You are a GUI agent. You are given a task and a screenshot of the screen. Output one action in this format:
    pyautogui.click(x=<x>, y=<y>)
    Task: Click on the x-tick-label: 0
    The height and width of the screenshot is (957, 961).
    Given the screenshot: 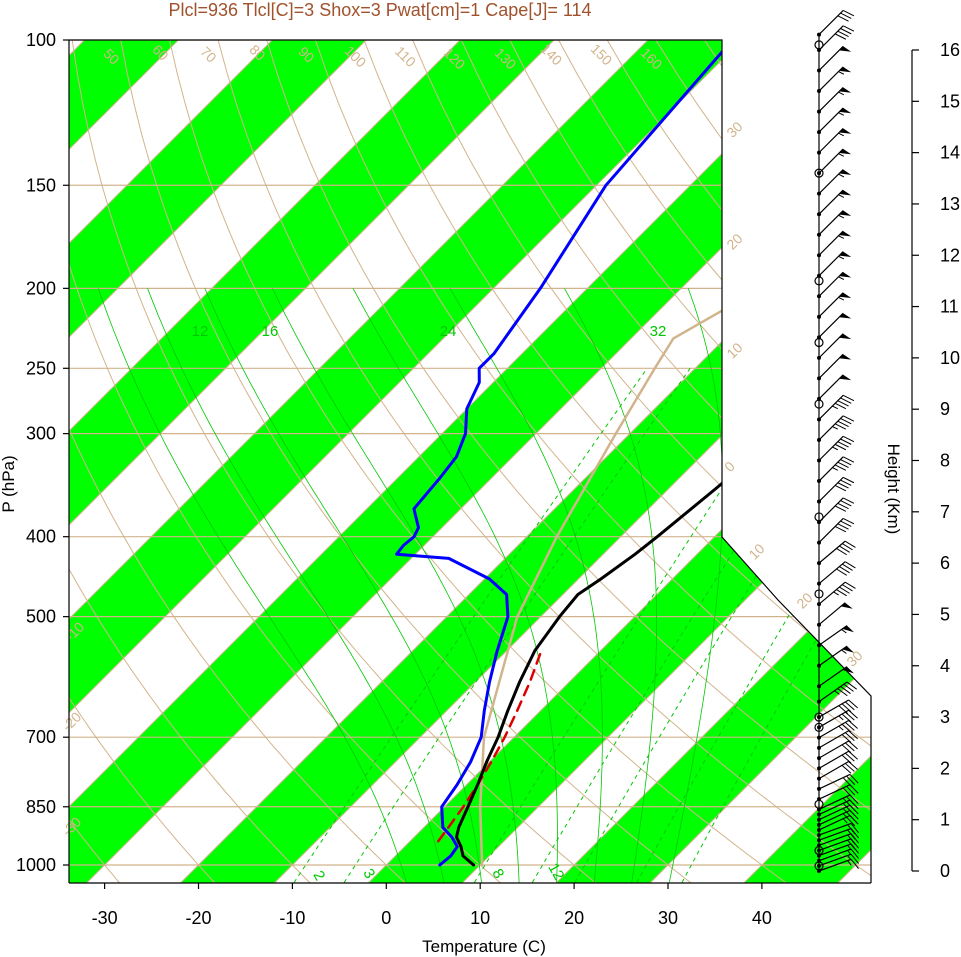 What is the action you would take?
    pyautogui.click(x=386, y=918)
    